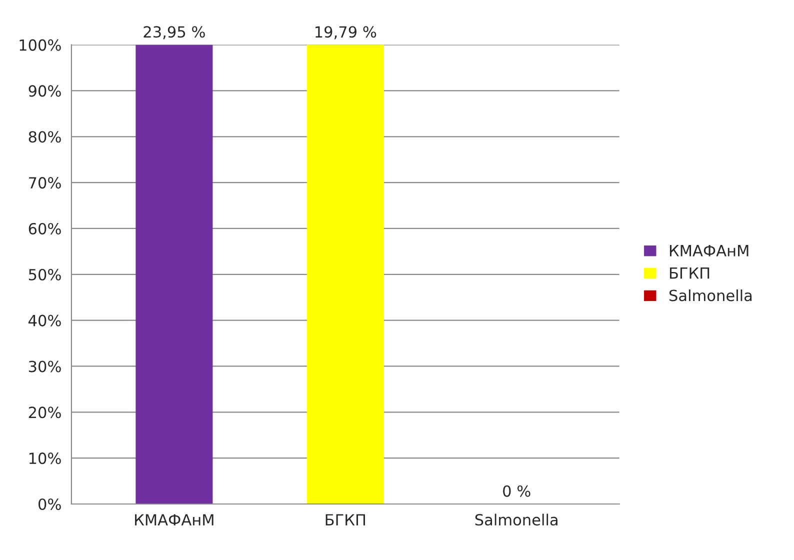 The width and height of the screenshot is (794, 560). I want to click on legend-label: КМАФАнМ, so click(709, 250).